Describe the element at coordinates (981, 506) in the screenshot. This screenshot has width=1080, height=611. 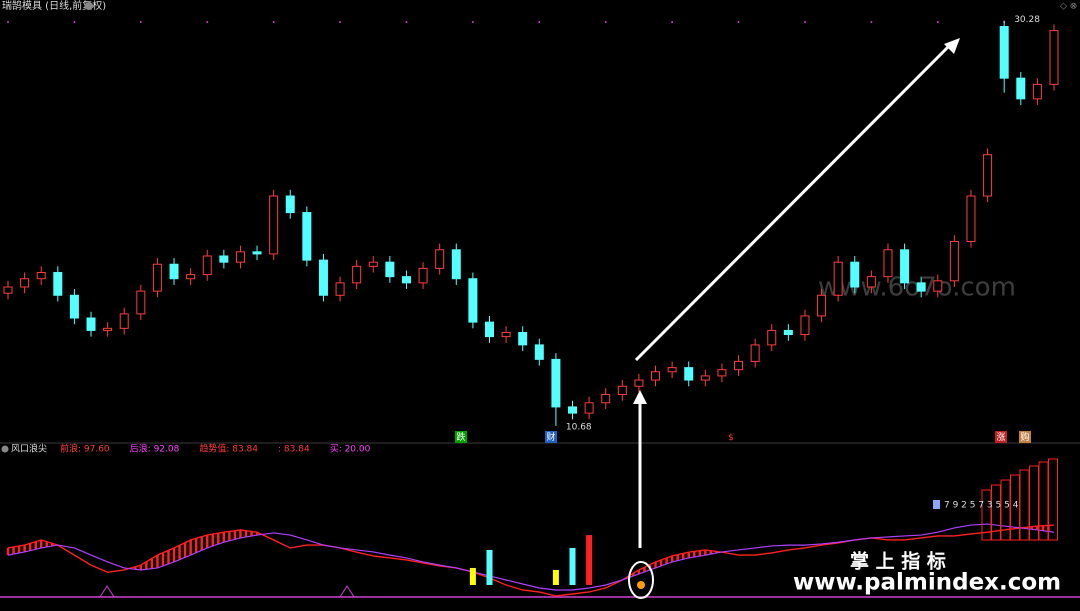
I see `step-digits: 7 9 2 5 7 3 5 5 4` at that location.